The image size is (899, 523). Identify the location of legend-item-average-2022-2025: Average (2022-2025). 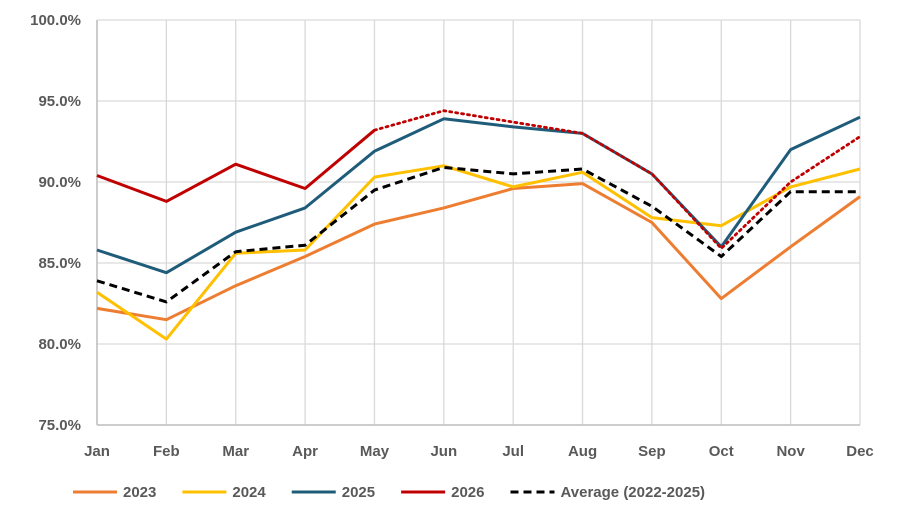
(608, 492).